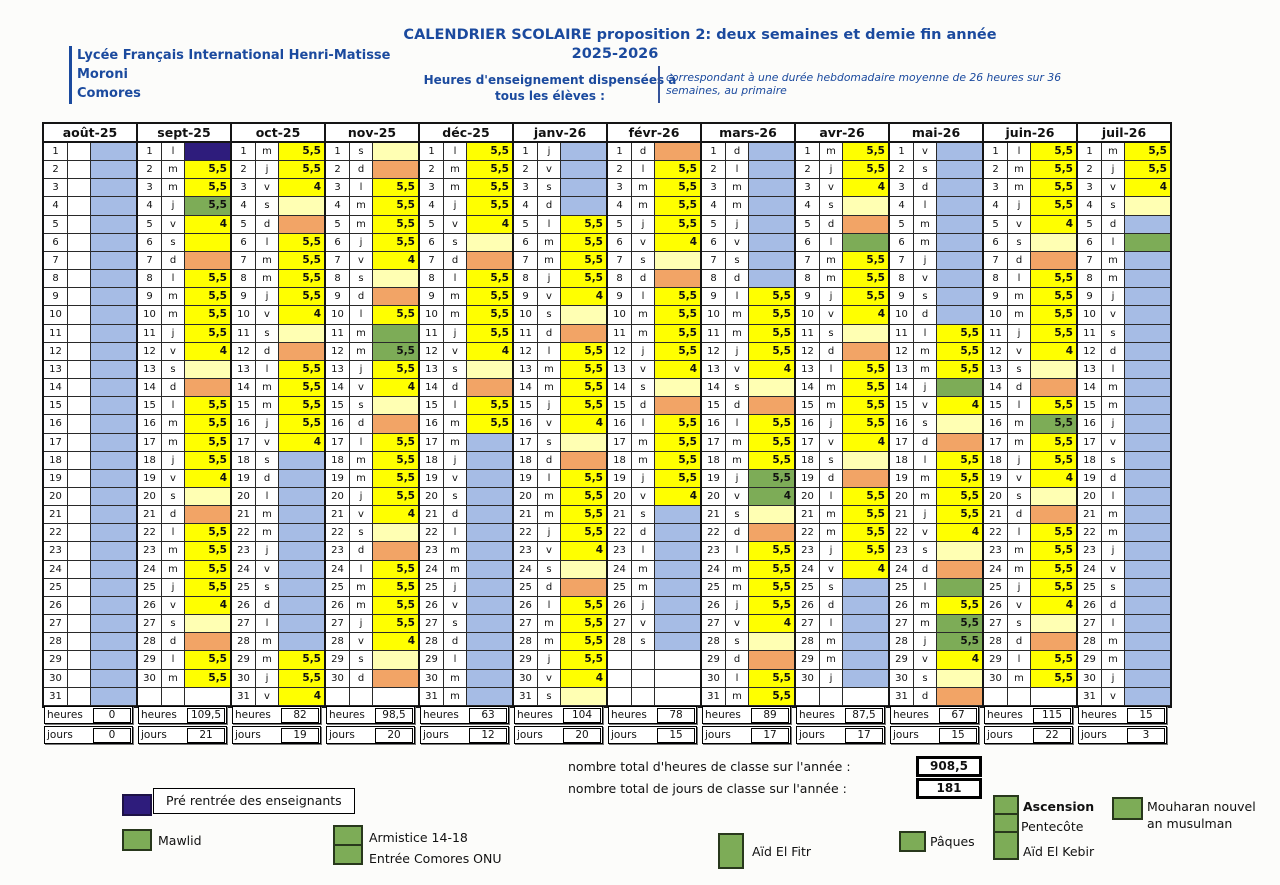 This screenshot has width=1280, height=885. Describe the element at coordinates (300, 735) in the screenshot. I see `month-days-value: 19` at that location.